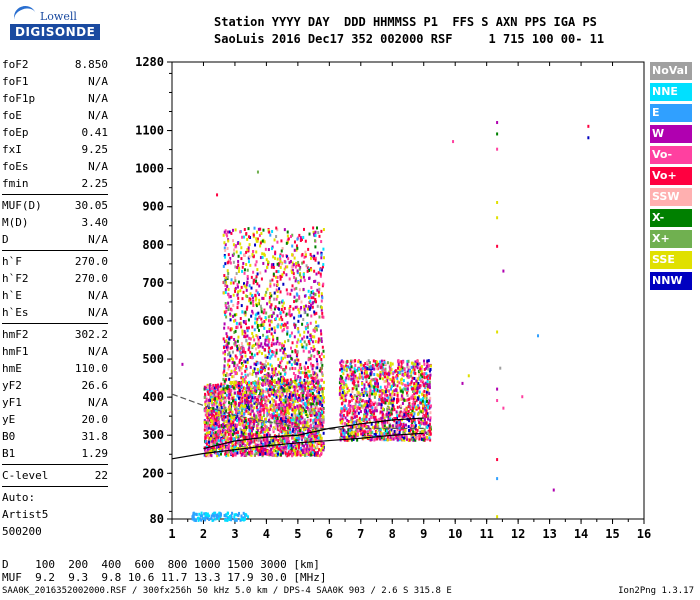 This screenshot has width=700, height=600. What do you see at coordinates (644, 534) in the screenshot?
I see `x-tick-label: 16` at bounding box center [644, 534].